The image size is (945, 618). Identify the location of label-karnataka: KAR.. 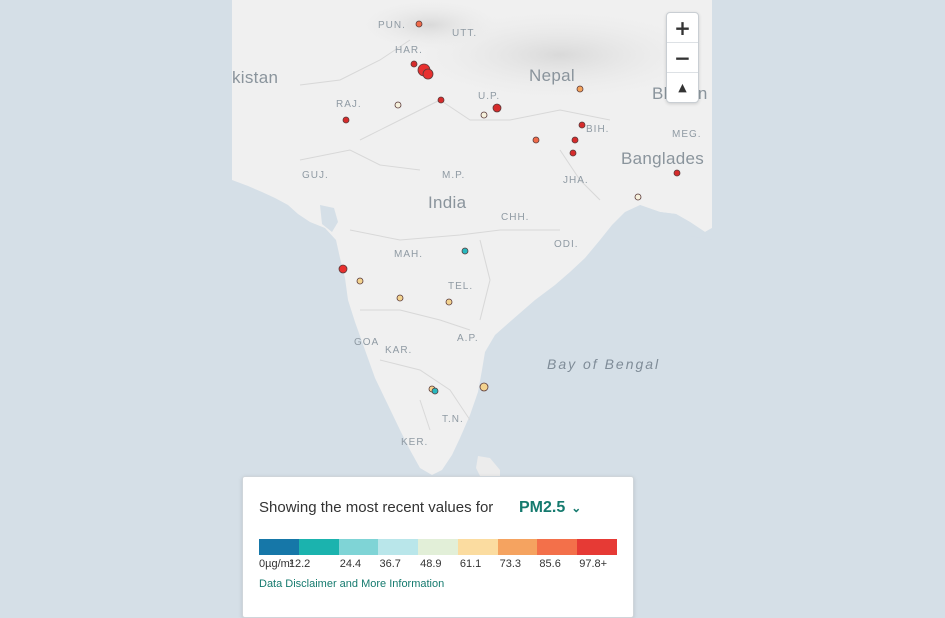
(399, 350).